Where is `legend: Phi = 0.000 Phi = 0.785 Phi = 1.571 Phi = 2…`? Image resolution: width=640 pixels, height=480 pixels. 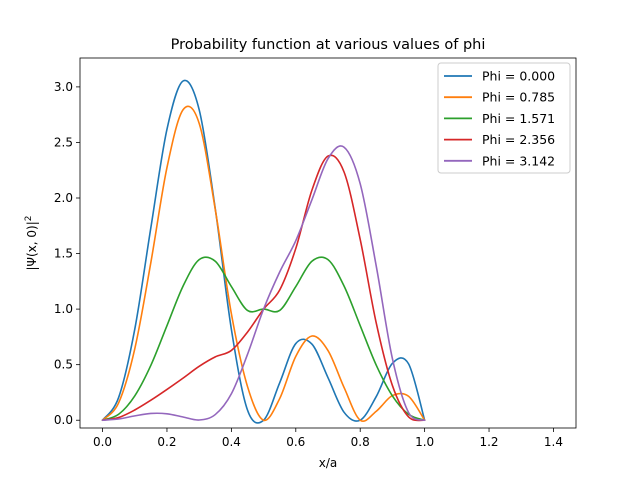
legend: Phi = 0.000 Phi = 0.785 Phi = 1.571 Phi = 2… is located at coordinates (504, 118).